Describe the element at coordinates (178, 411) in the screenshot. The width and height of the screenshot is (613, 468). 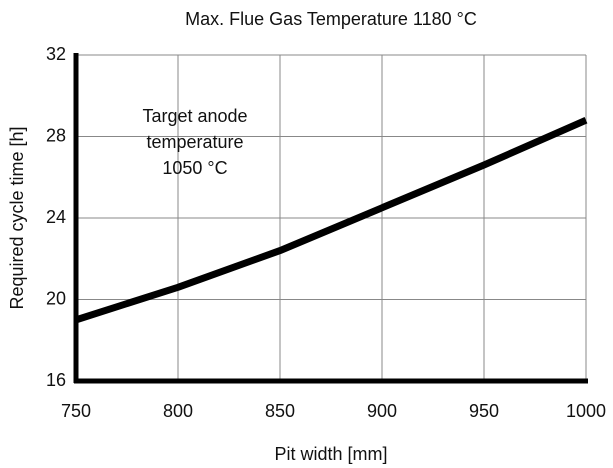
I see `x-tick-label: 800` at that location.